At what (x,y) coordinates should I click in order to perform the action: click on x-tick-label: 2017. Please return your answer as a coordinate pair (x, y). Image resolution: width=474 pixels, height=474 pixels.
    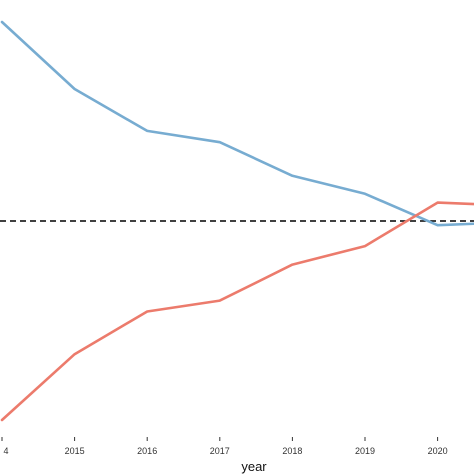
    Looking at the image, I should click on (220, 451).